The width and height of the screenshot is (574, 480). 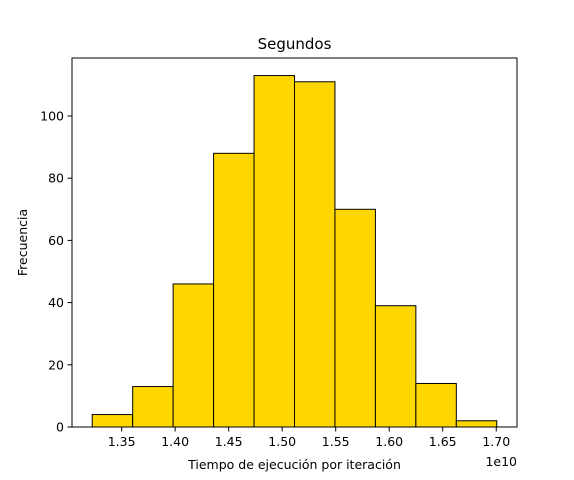 What do you see at coordinates (56, 178) in the screenshot?
I see `y-tick-label: 80` at bounding box center [56, 178].